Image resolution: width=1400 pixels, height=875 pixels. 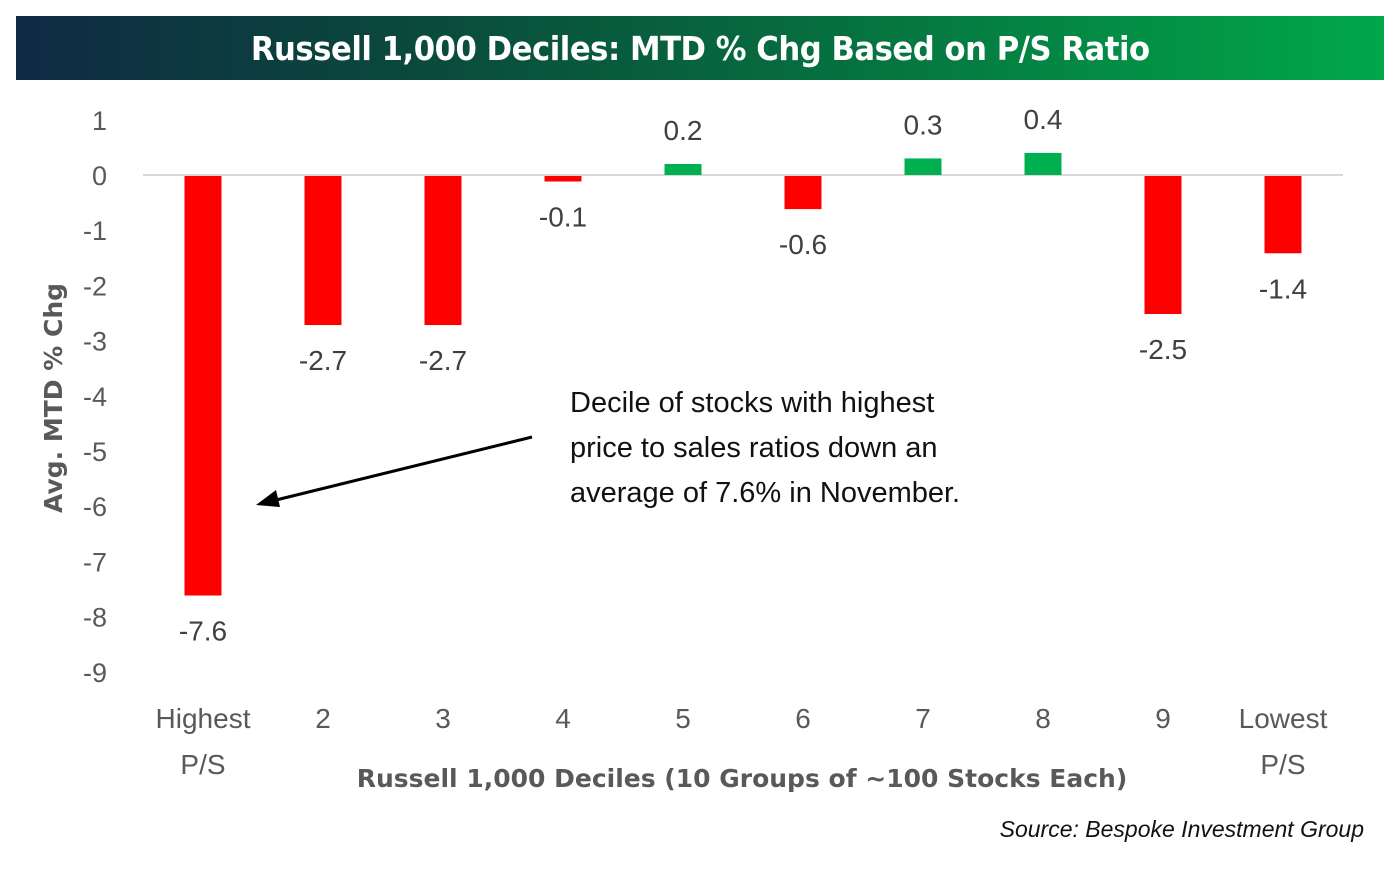 What do you see at coordinates (268, 498) in the screenshot?
I see `arrow-head-icon` at bounding box center [268, 498].